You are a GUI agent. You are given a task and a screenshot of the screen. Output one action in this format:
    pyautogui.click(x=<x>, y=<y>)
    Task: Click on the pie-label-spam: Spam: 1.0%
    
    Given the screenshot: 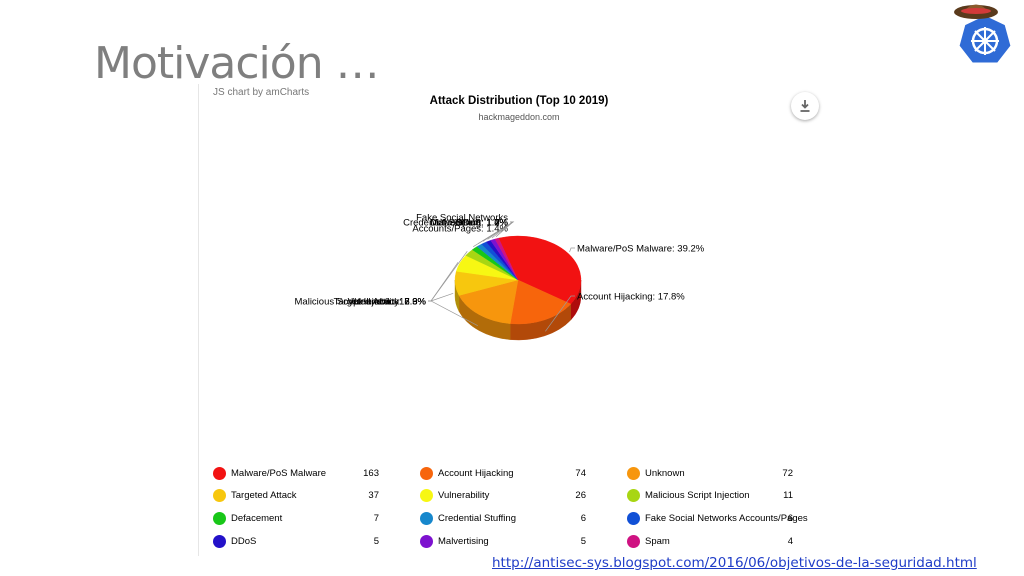 What is the action you would take?
    pyautogui.click(x=482, y=223)
    